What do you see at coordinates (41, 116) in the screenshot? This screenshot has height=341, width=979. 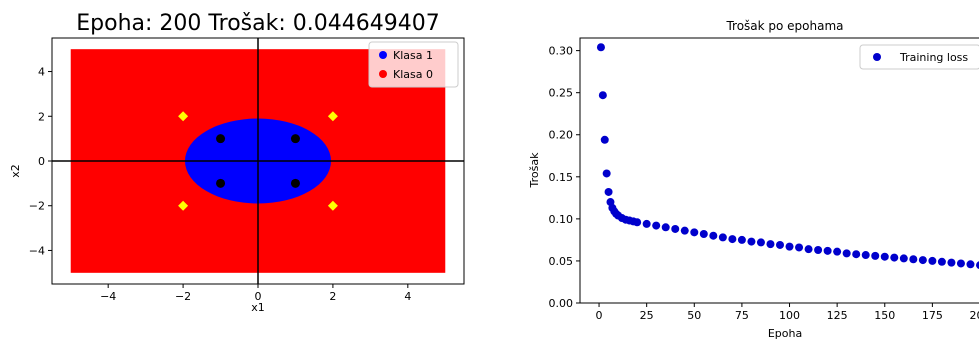 I see `y-tick-label: 2` at bounding box center [41, 116].